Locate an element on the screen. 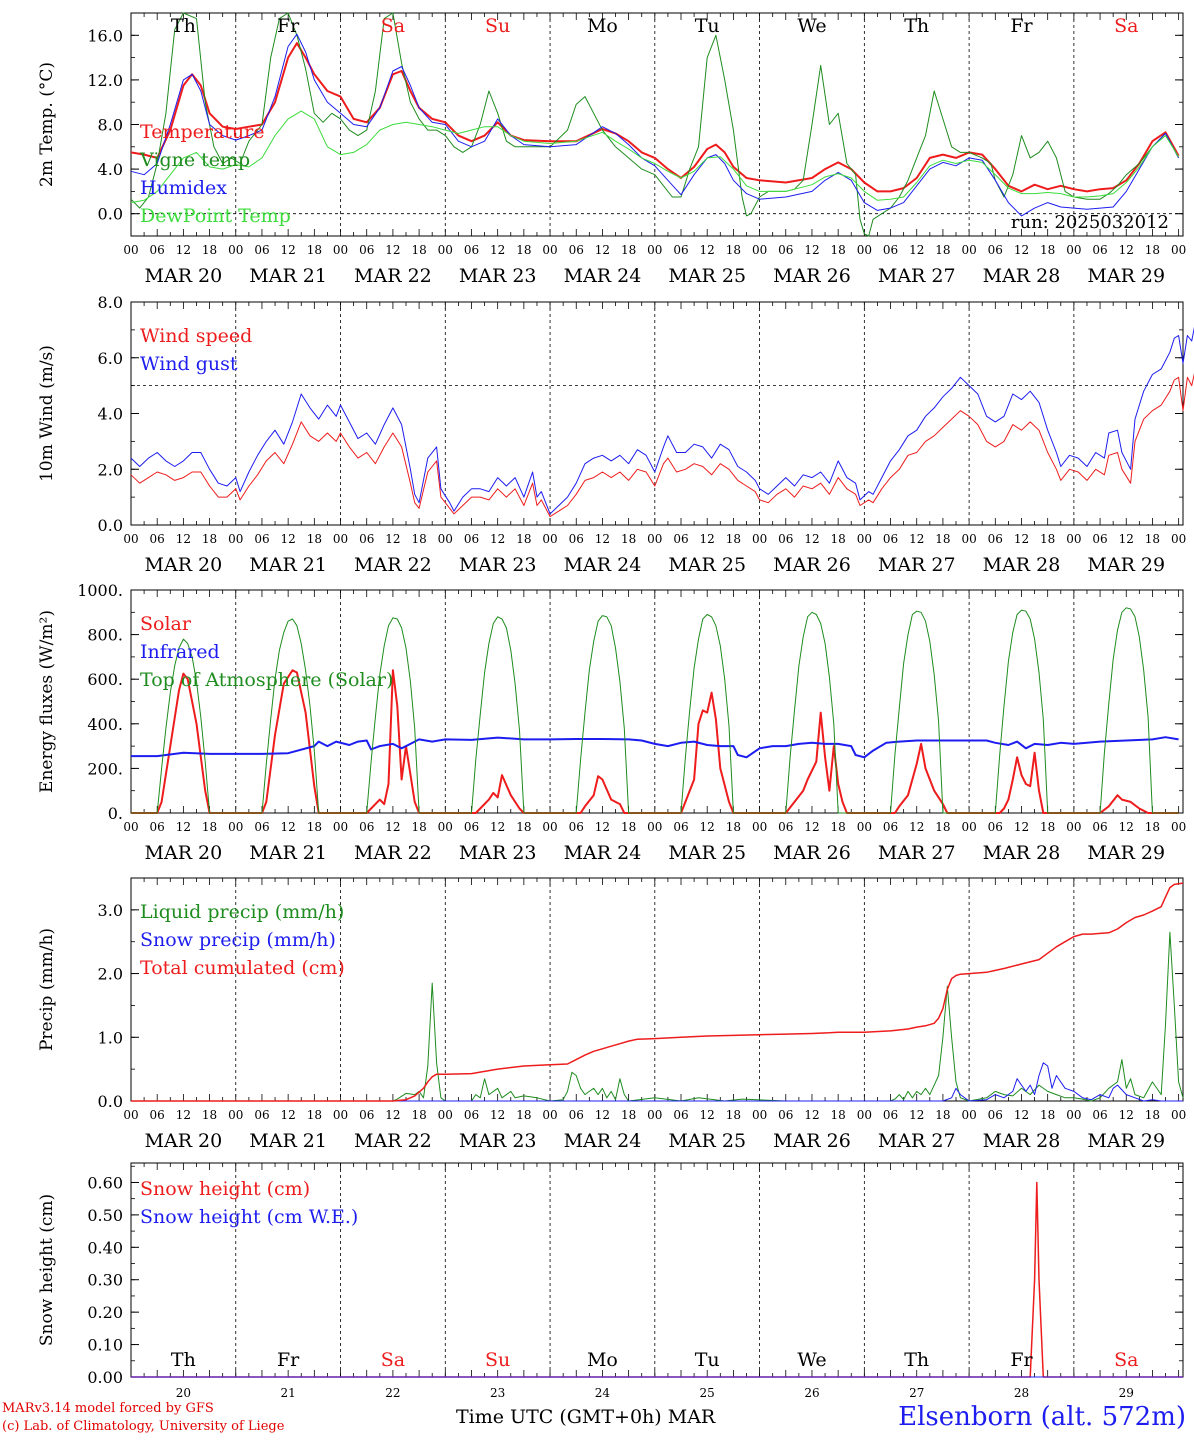  temp-y-tick-label: 12.0 is located at coordinates (105, 80).